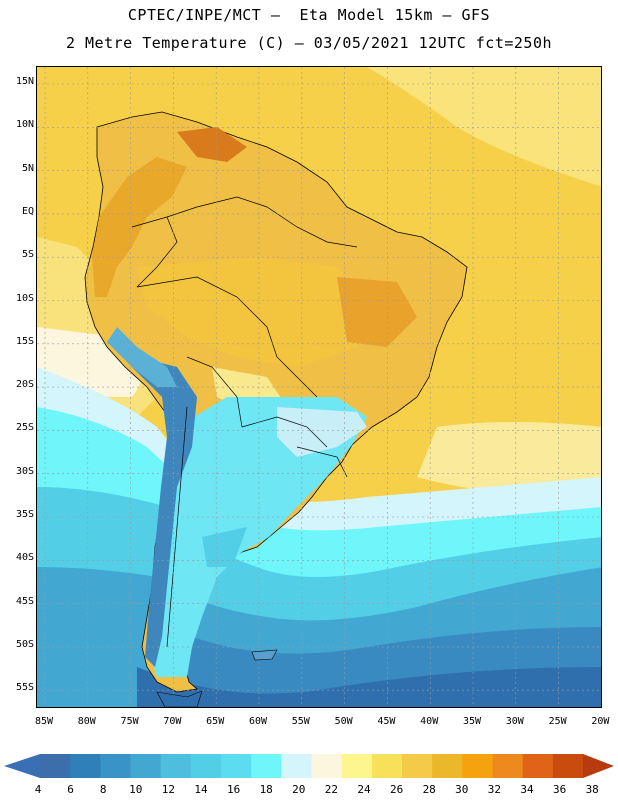  What do you see at coordinates (527, 789) in the screenshot?
I see `colorbar-tick-label: 34` at bounding box center [527, 789].